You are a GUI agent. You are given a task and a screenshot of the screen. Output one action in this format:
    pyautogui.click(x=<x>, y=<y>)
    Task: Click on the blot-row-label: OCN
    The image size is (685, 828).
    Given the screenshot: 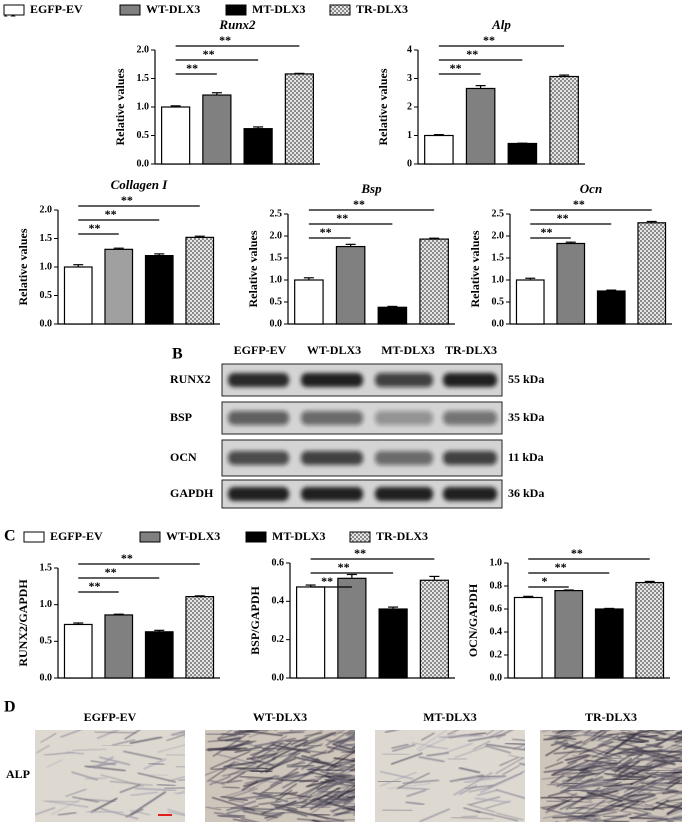 What is the action you would take?
    pyautogui.click(x=183, y=457)
    